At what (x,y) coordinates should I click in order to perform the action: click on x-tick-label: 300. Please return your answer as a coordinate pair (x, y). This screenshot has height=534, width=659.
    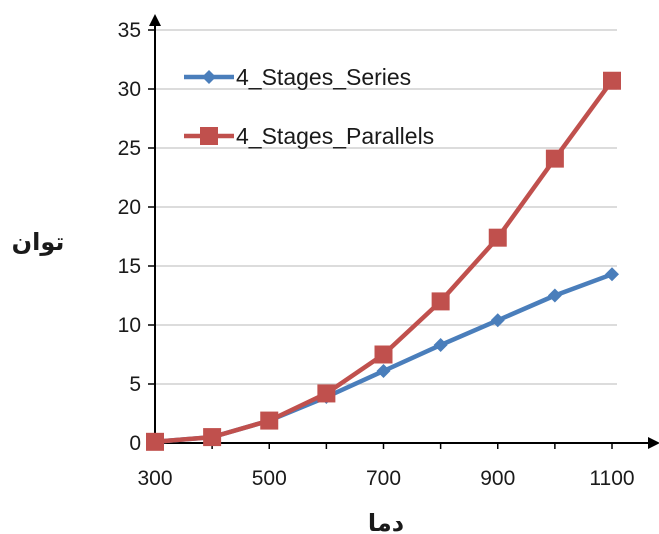
    Looking at the image, I should click on (154, 478).